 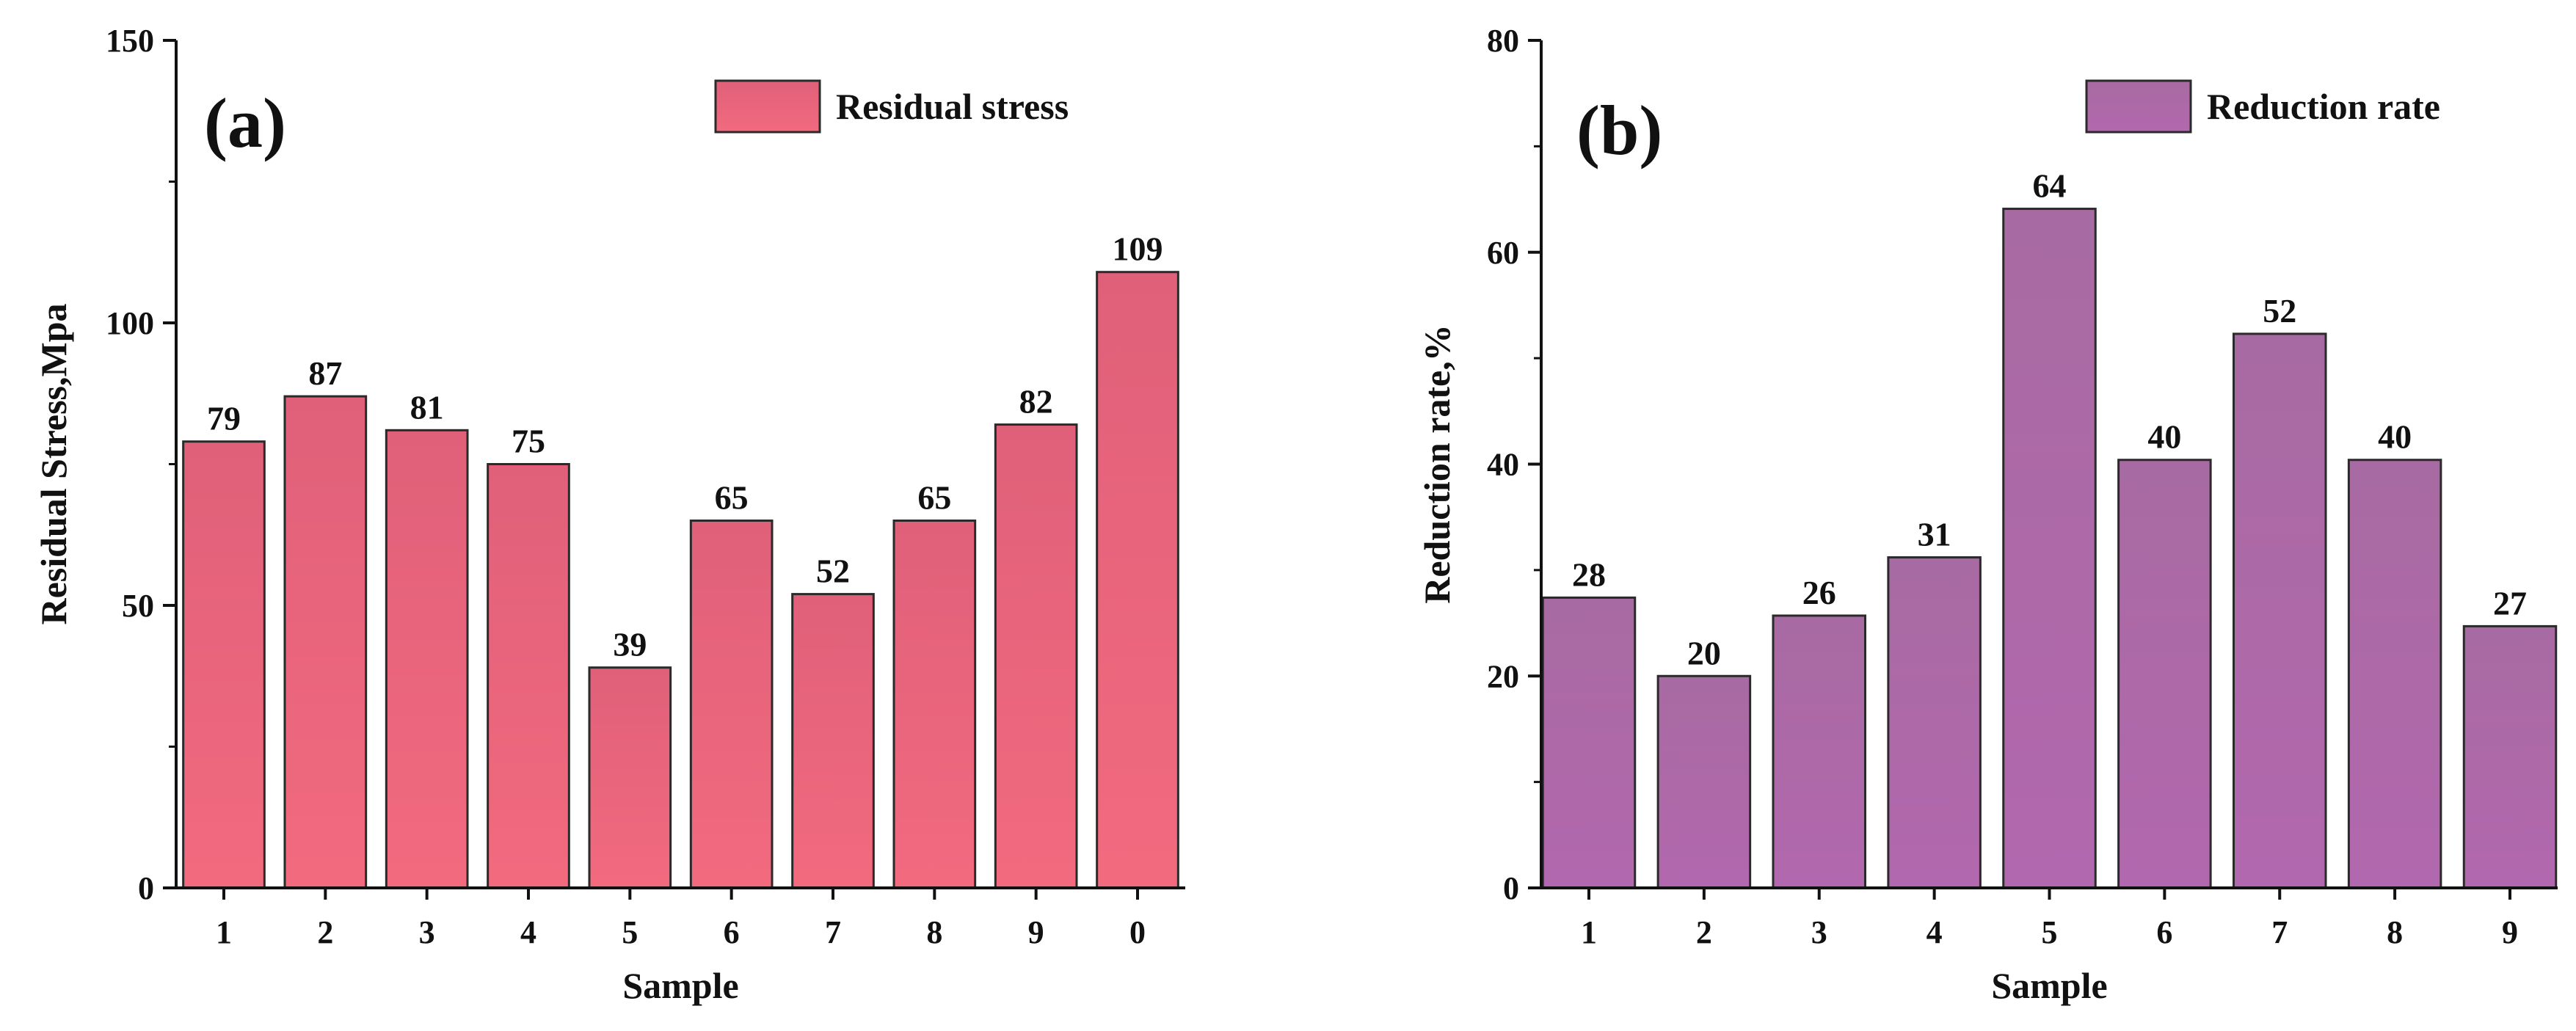 I want to click on data-label-sample-5: 64, so click(x=2050, y=186).